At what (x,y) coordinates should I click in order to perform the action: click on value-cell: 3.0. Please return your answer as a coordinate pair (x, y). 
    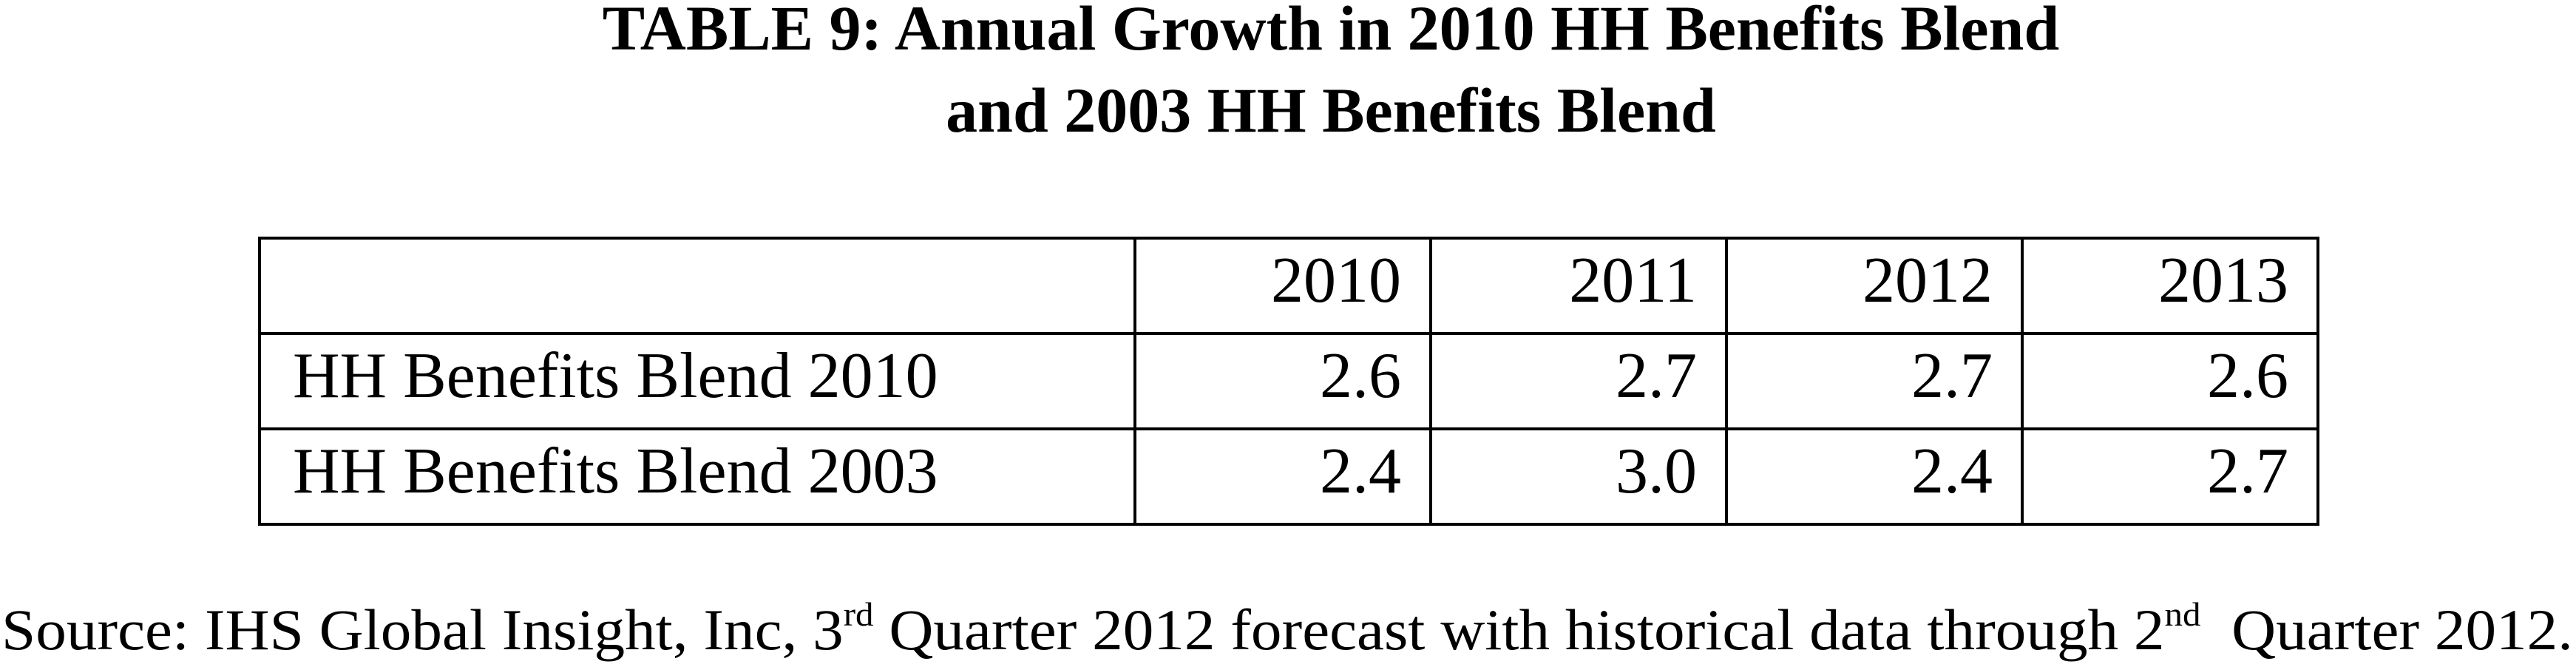
    Looking at the image, I should click on (1656, 472).